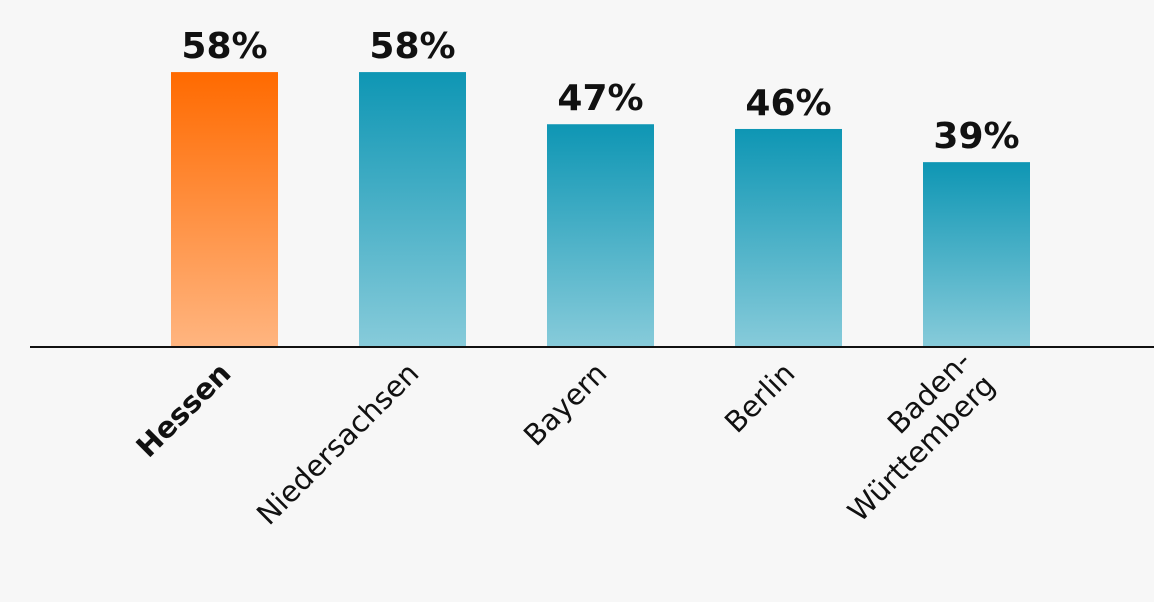  I want to click on x-tick-label: Niedersachsen, so click(338, 444).